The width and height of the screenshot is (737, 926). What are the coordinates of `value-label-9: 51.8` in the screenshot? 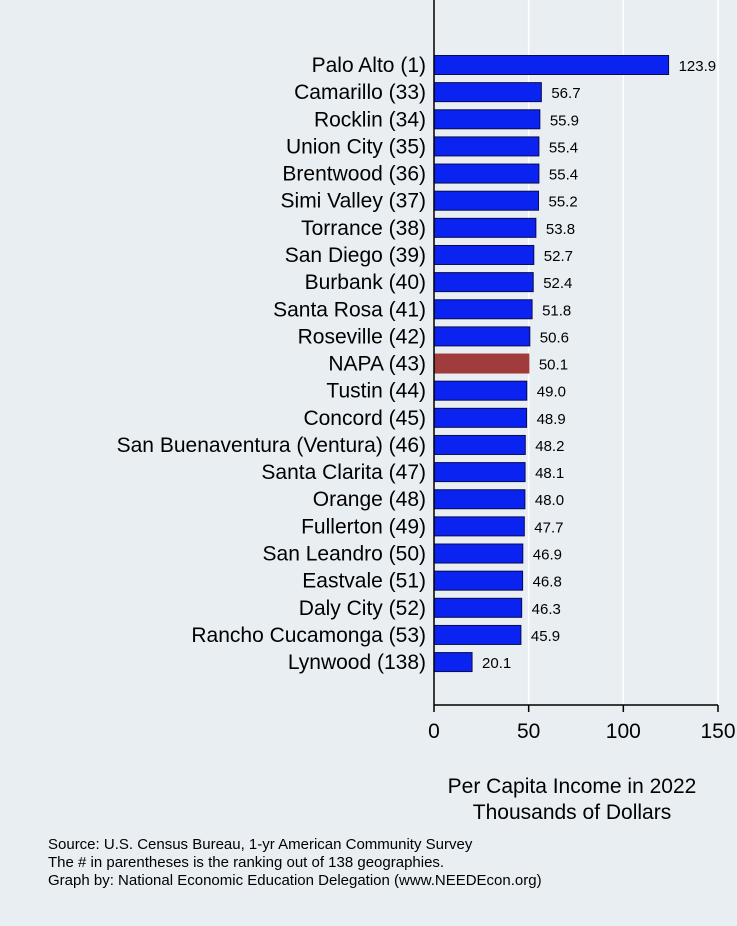 It's located at (556, 310).